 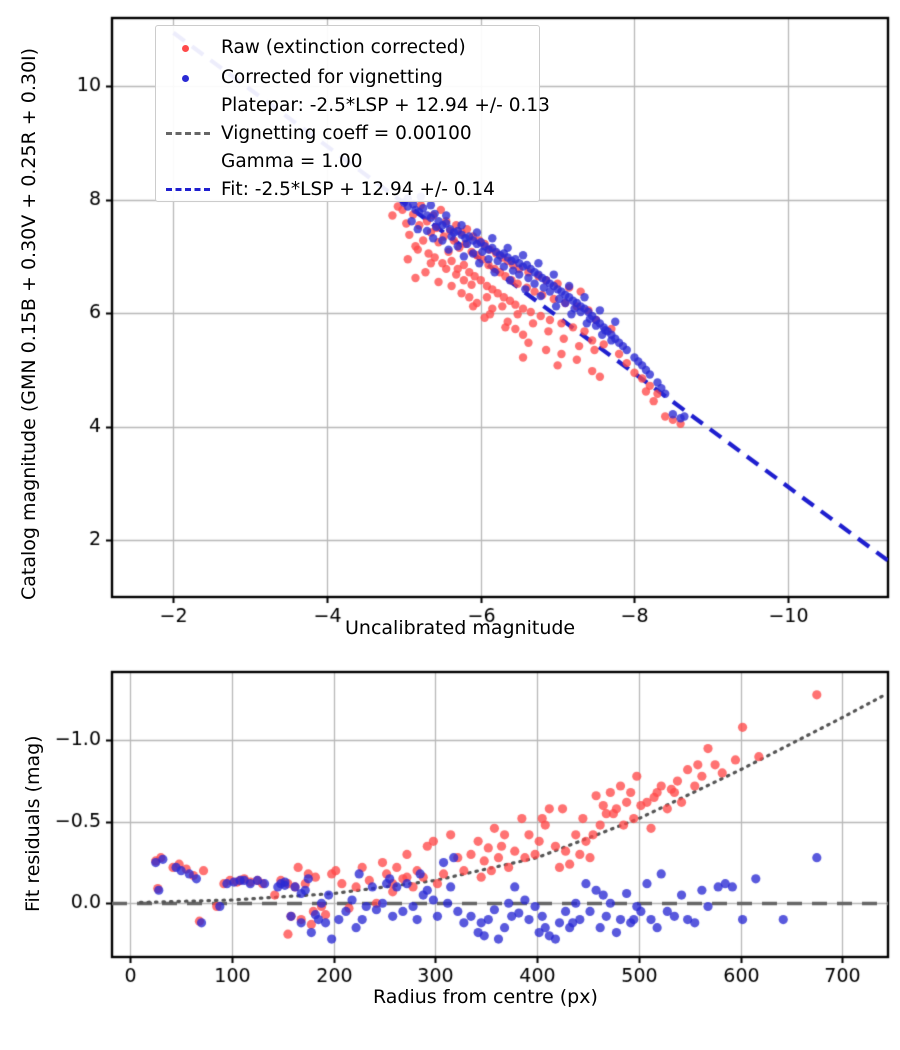 I want to click on legend-row: Corrected for vignetting, so click(x=347, y=78).